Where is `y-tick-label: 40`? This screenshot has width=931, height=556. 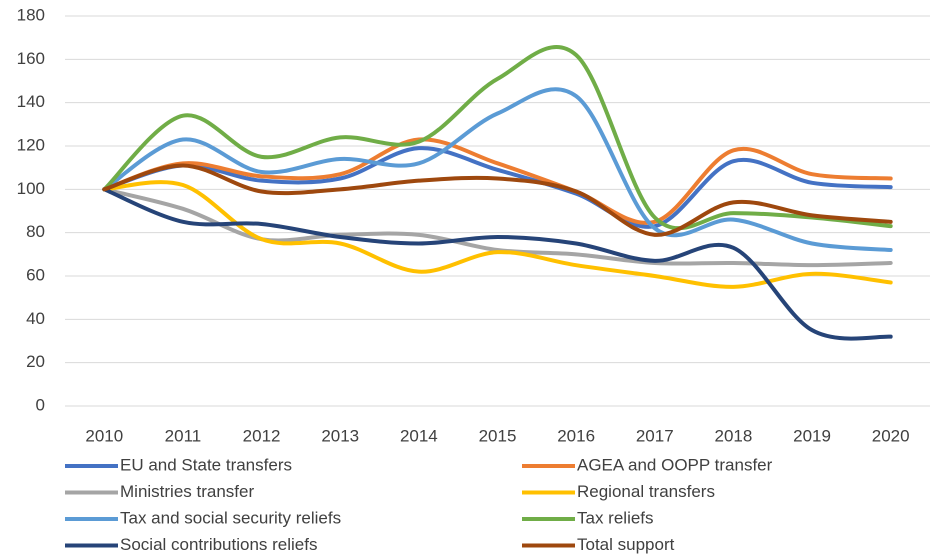
y-tick-label: 40 is located at coordinates (35, 318).